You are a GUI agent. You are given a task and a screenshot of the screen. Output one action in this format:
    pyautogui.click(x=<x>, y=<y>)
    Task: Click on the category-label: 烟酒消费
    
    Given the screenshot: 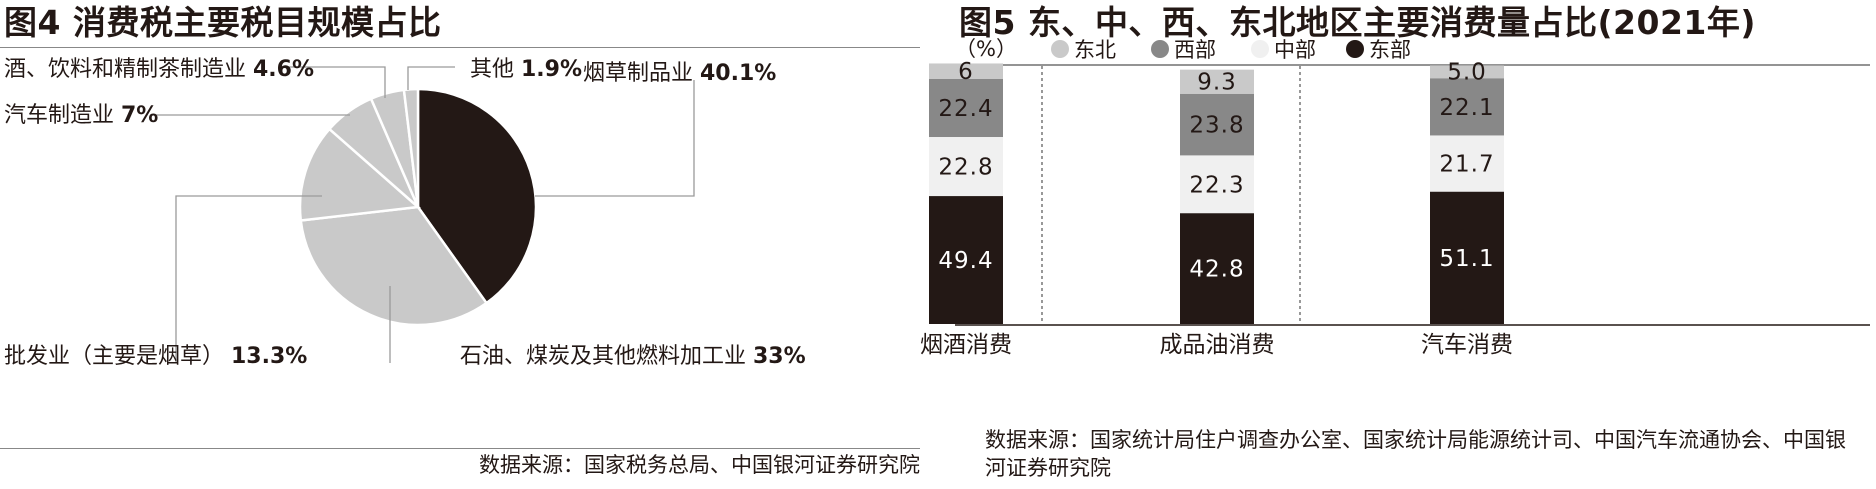 What is the action you would take?
    pyautogui.click(x=966, y=345)
    